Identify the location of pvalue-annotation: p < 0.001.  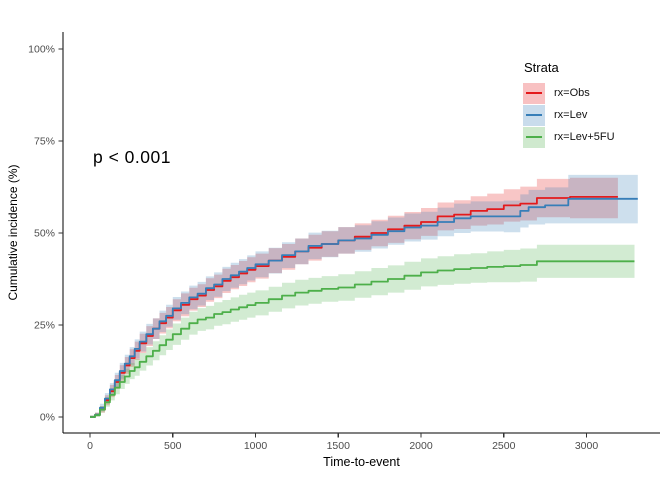
(132, 157).